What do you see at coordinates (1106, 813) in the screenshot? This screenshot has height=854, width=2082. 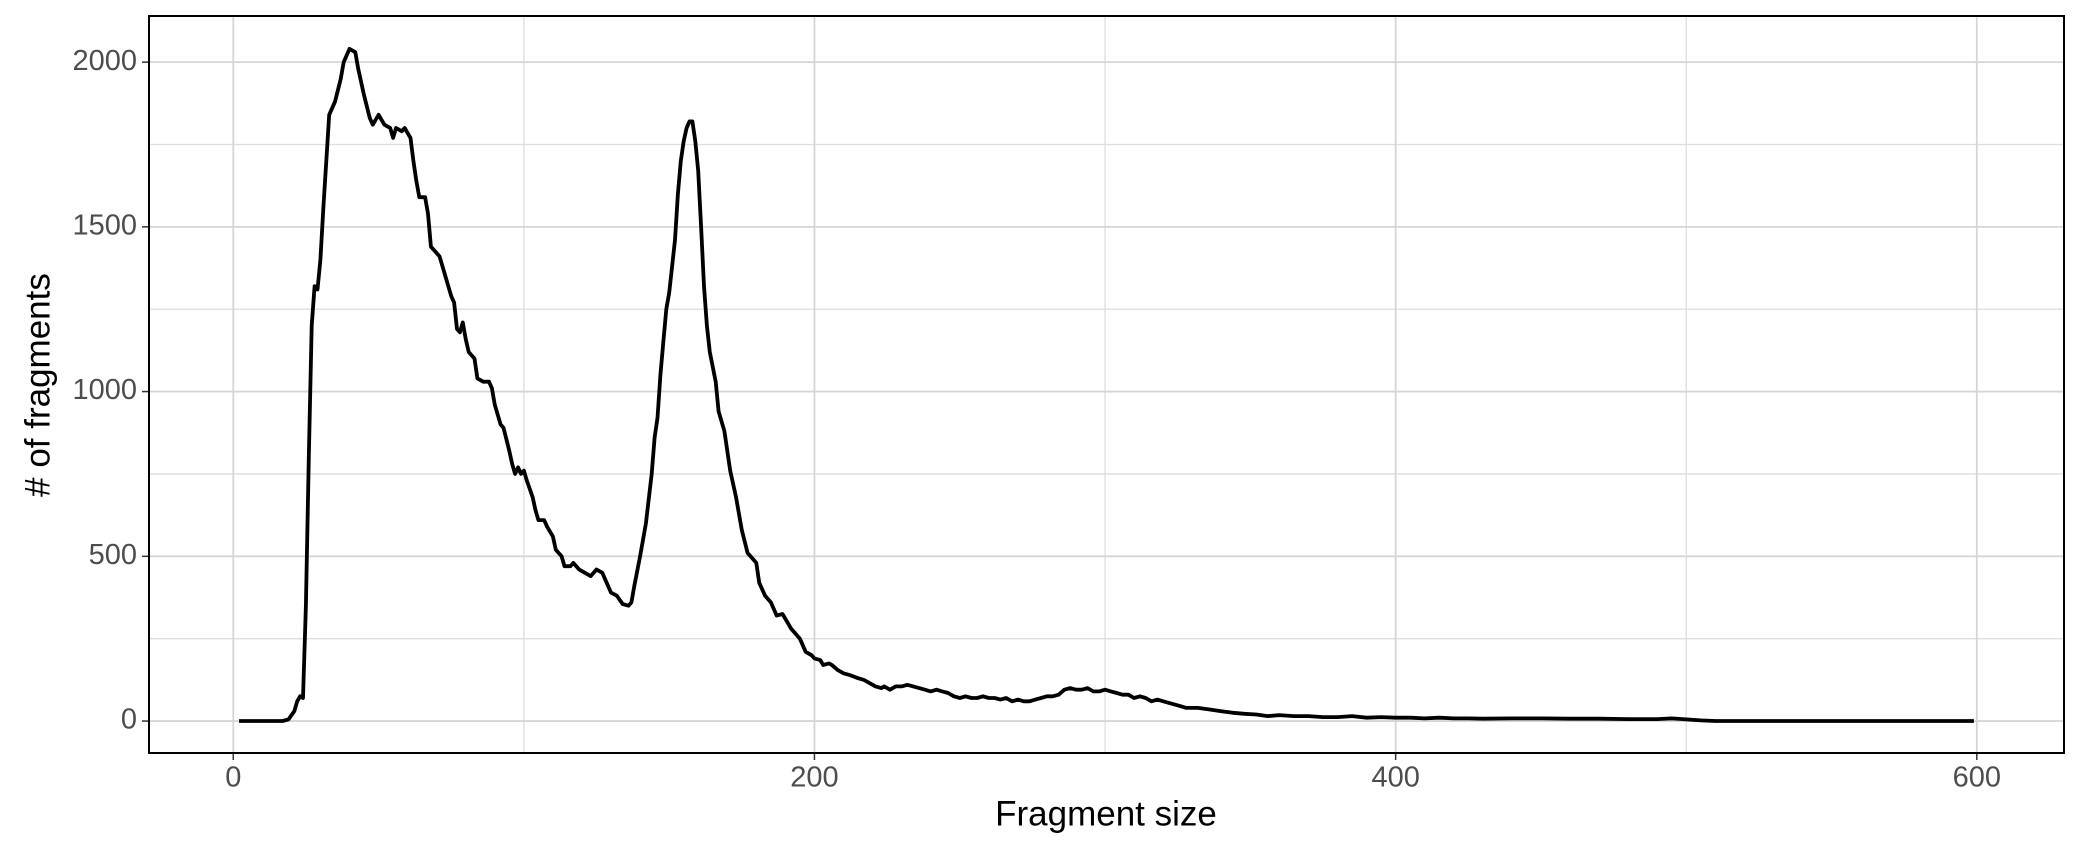 I see `x-axis-title: Fragment size` at bounding box center [1106, 813].